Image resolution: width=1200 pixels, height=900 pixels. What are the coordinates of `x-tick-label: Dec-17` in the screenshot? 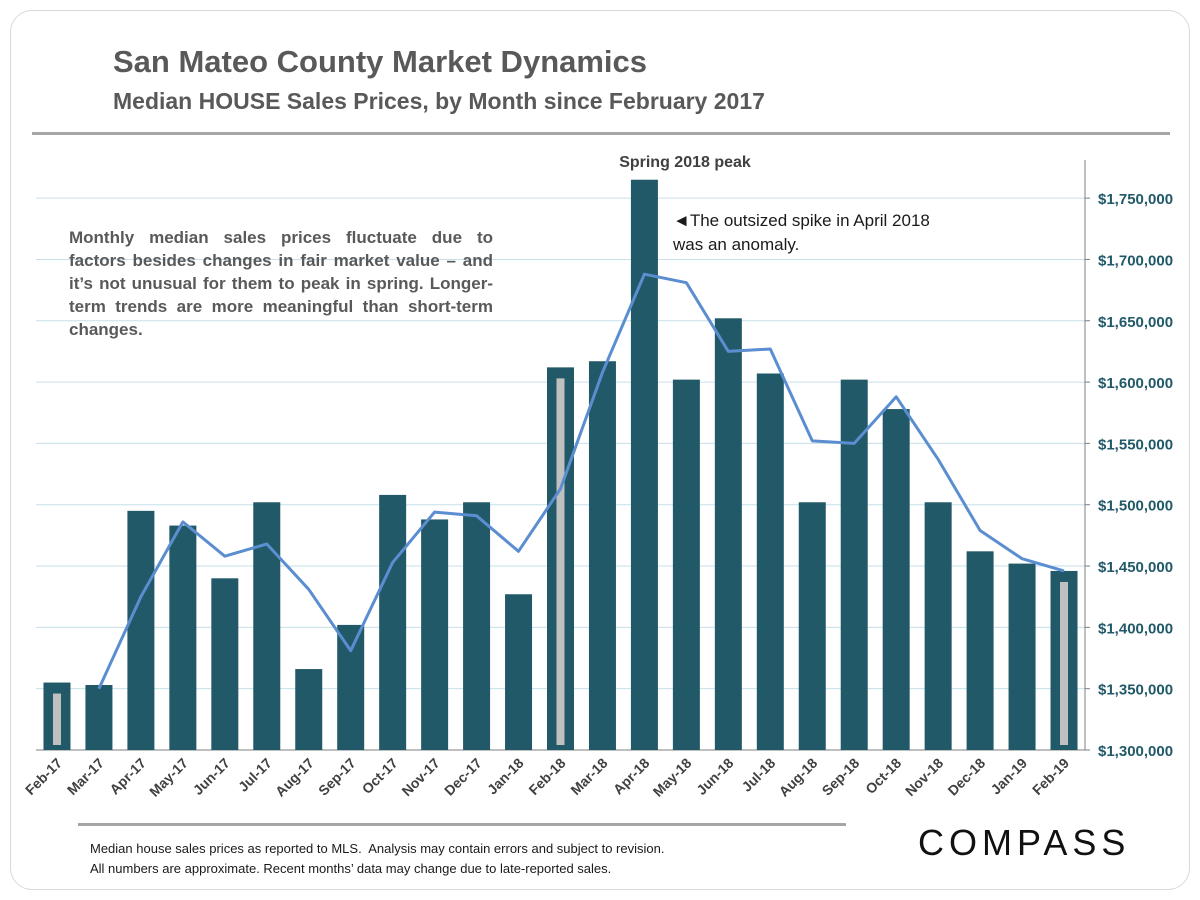 It's located at (463, 777).